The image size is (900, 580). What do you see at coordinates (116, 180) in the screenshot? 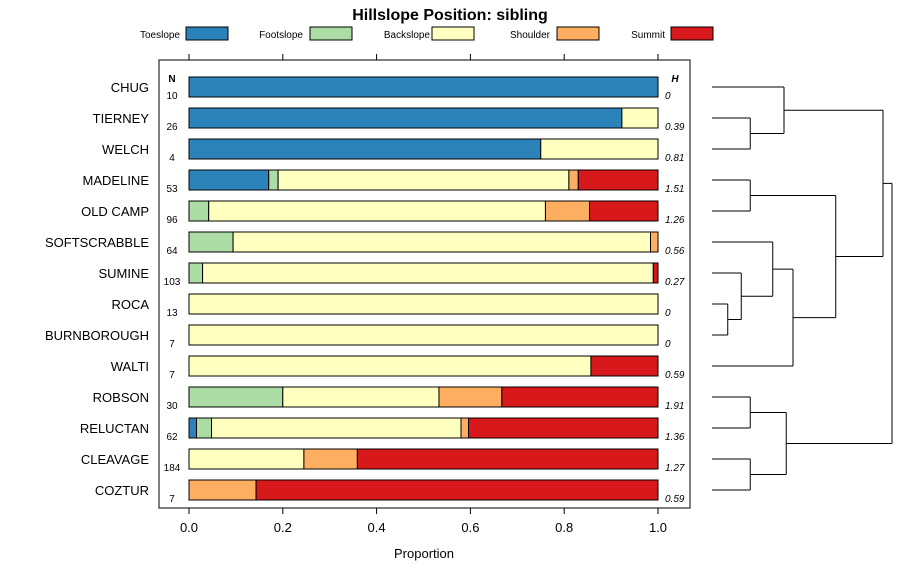
I see `row-label: MADELINE` at bounding box center [116, 180].